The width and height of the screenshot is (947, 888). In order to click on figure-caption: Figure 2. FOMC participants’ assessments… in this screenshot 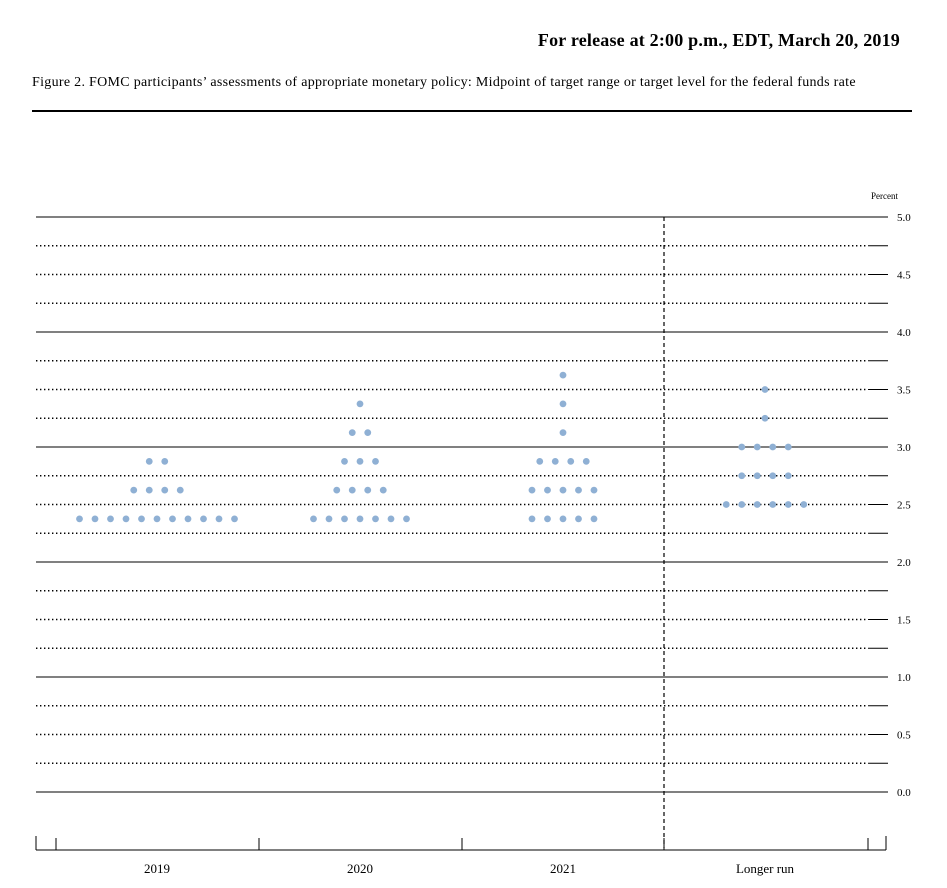, I will do `click(444, 82)`.